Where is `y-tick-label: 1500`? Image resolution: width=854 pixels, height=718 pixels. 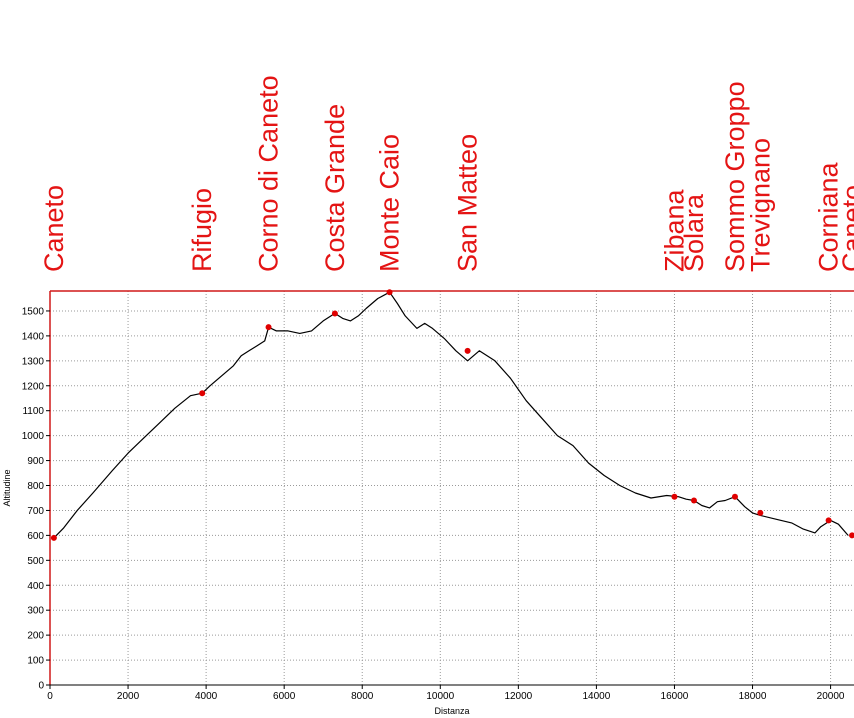
y-tick-label: 1500 is located at coordinates (33, 311).